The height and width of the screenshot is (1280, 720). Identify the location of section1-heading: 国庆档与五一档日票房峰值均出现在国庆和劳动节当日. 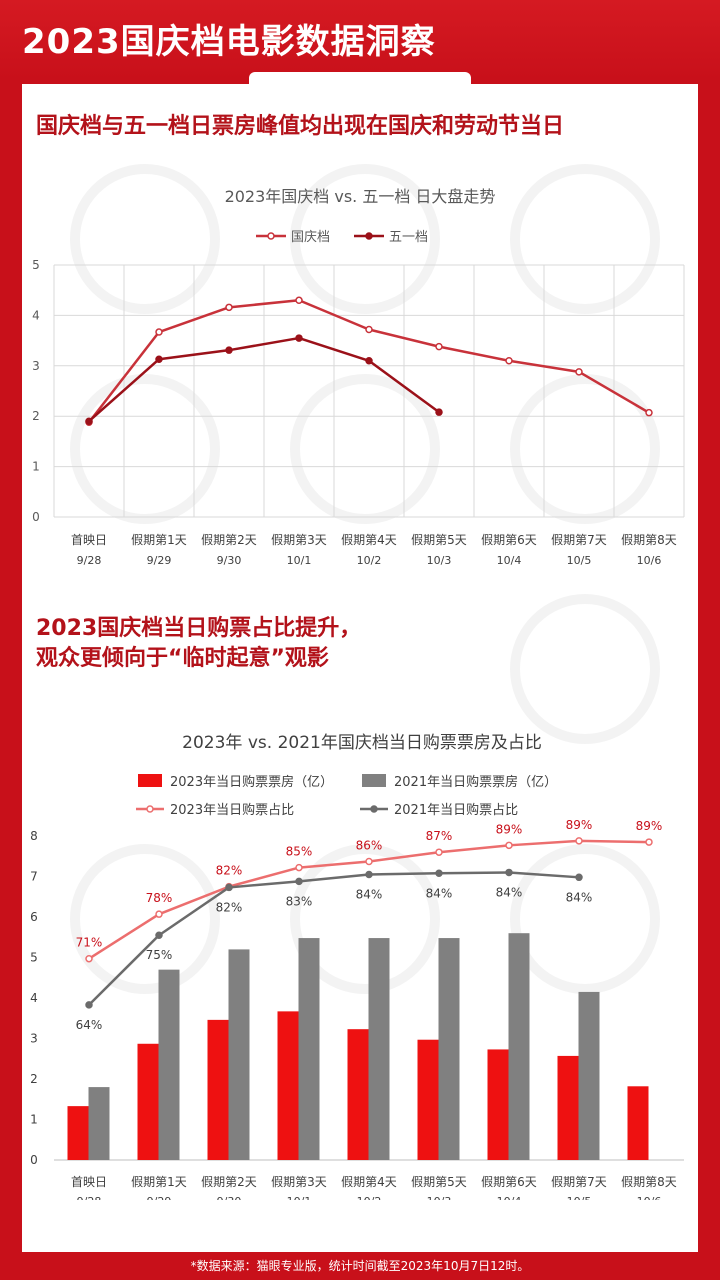
(300, 126).